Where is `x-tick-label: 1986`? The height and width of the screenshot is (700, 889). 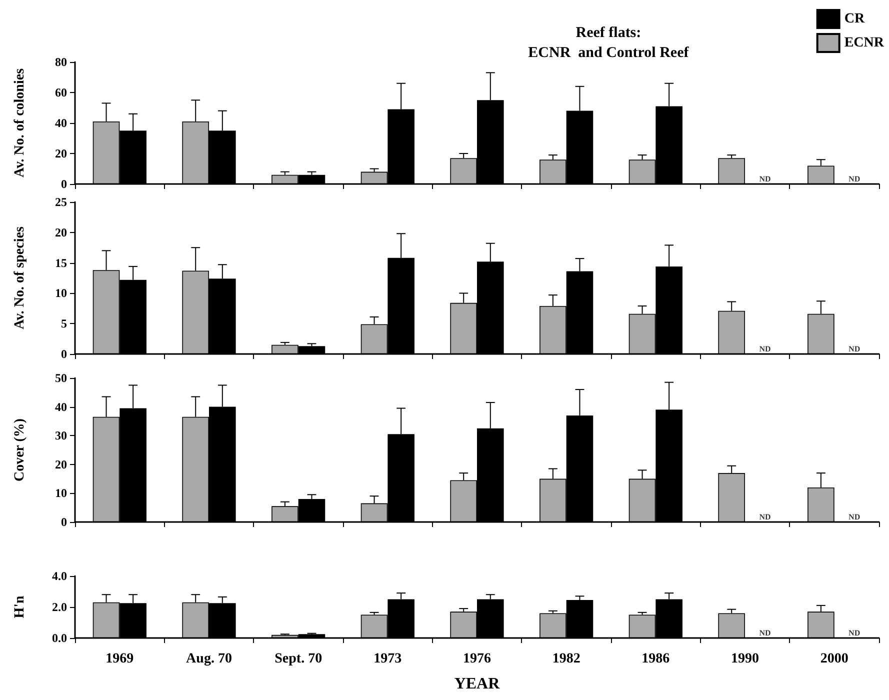
x-tick-label: 1986 is located at coordinates (656, 659).